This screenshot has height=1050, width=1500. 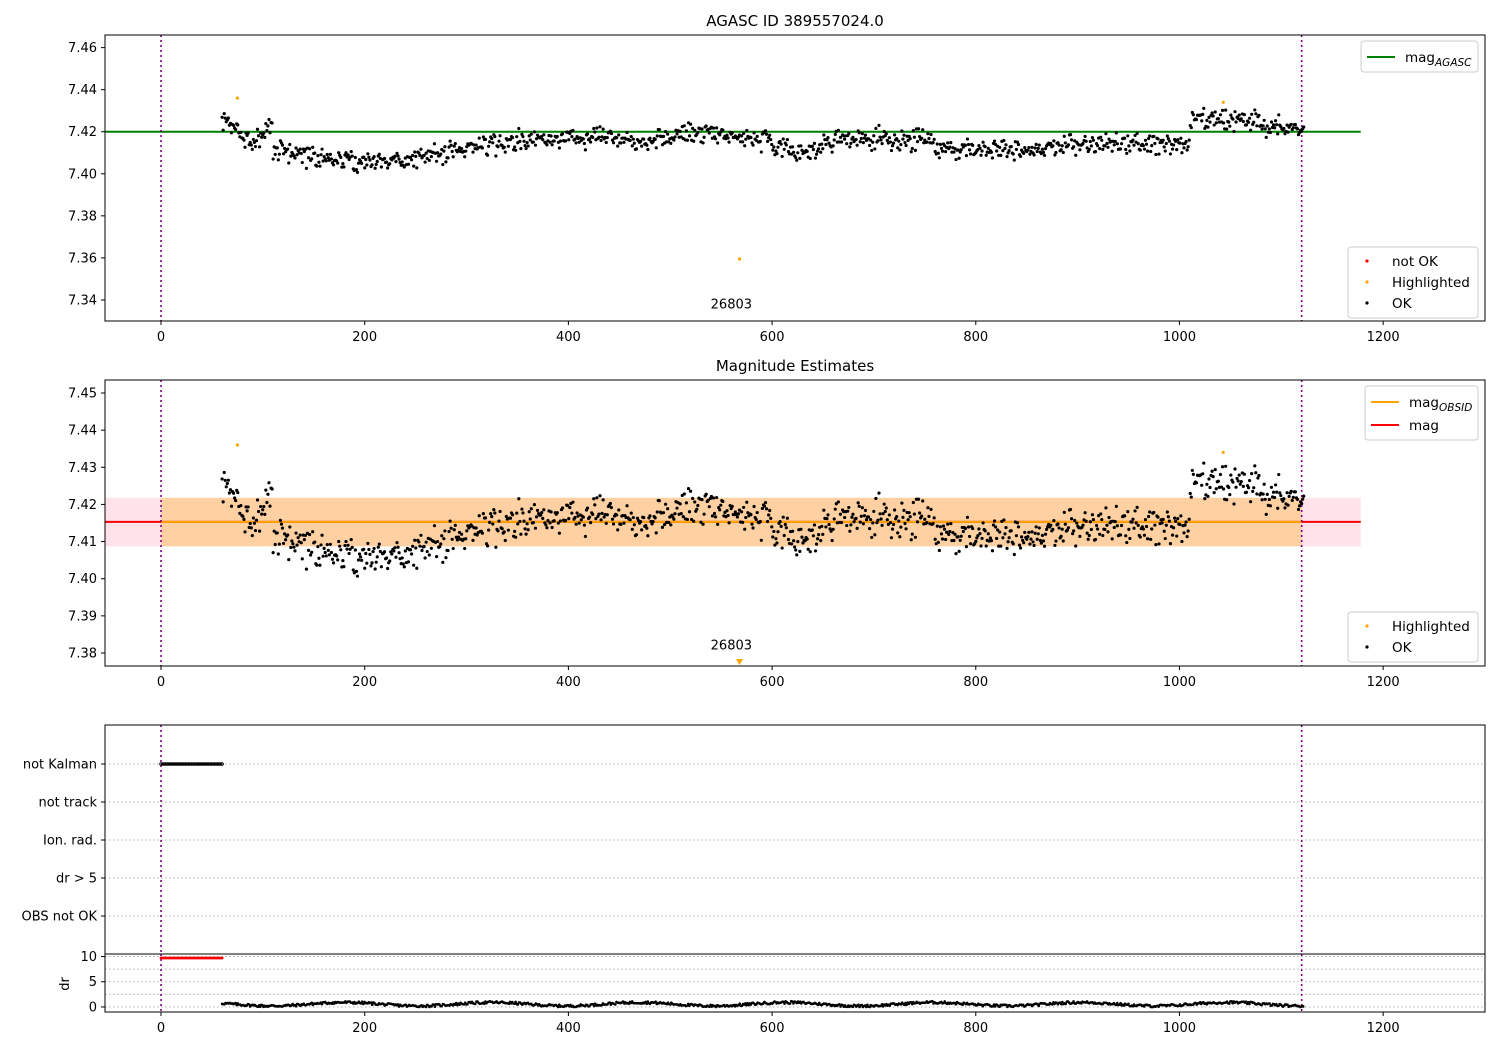 What do you see at coordinates (67, 803) in the screenshot?
I see `flag-category-label: not track` at bounding box center [67, 803].